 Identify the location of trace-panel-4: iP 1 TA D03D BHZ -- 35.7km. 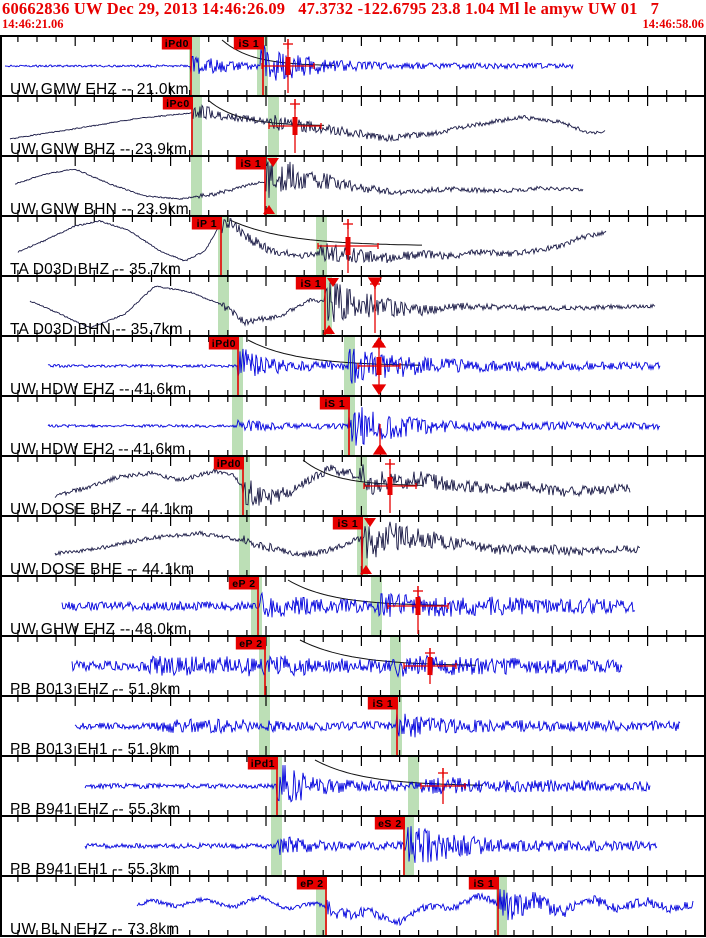
(358, 247).